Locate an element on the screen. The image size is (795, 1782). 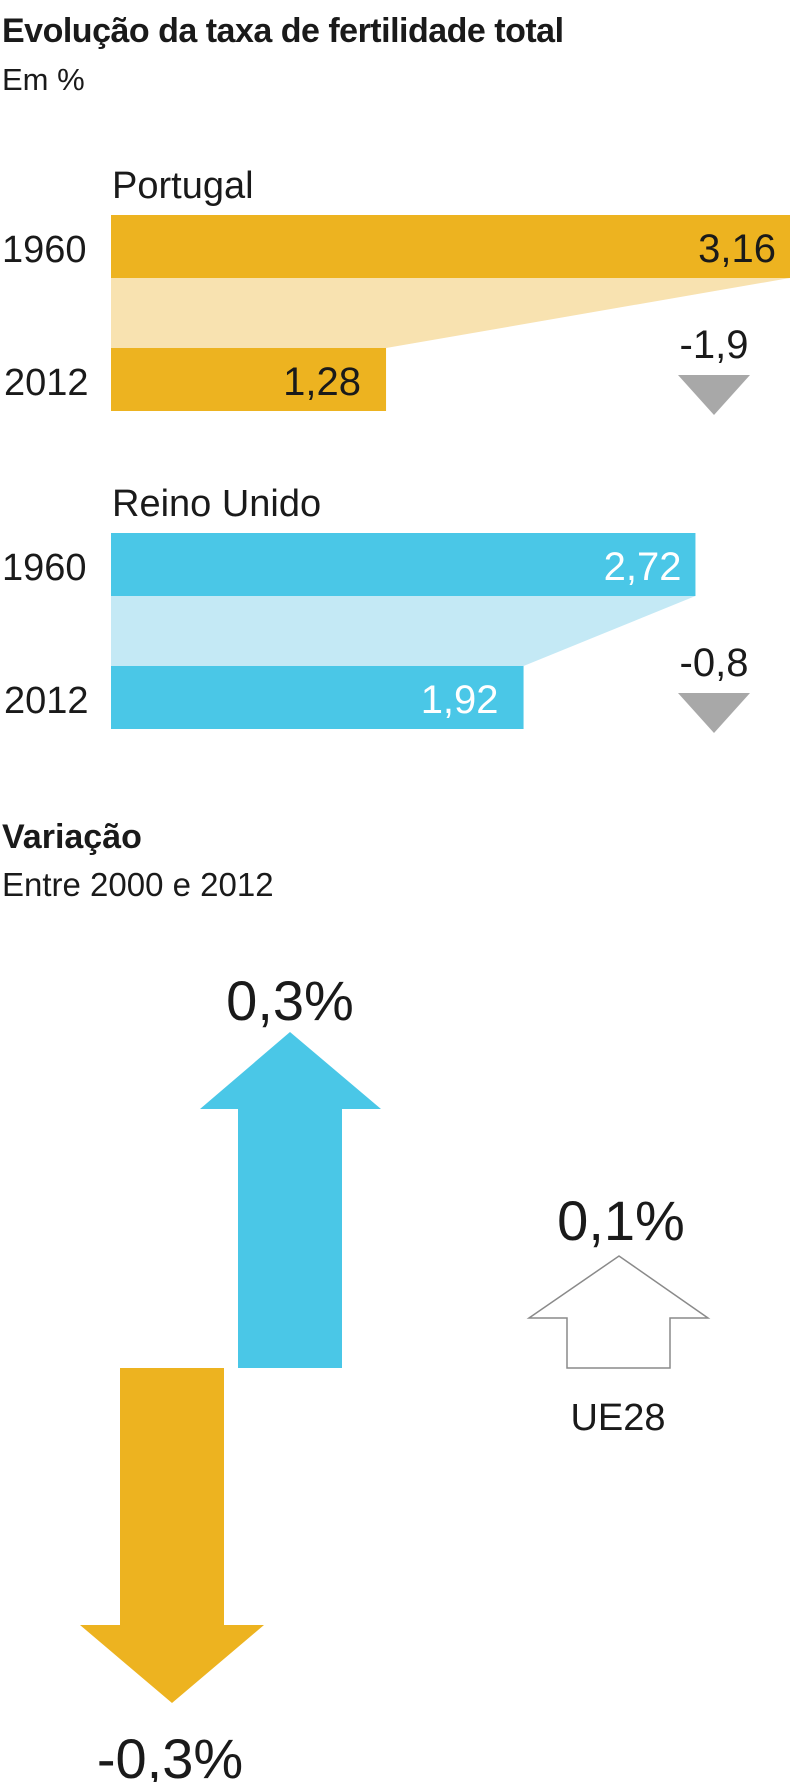
portugal-value-label-1960: 3,16 is located at coordinates (737, 249).